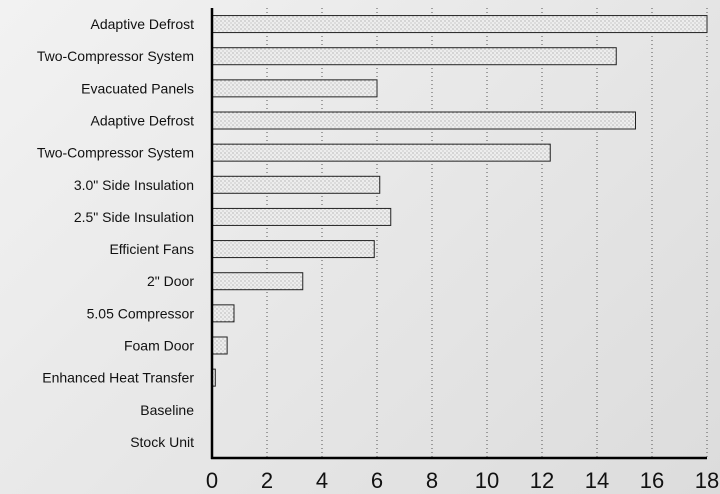 The width and height of the screenshot is (720, 494). Describe the element at coordinates (134, 185) in the screenshot. I see `category-label: 3.0" Side Insulation` at that location.